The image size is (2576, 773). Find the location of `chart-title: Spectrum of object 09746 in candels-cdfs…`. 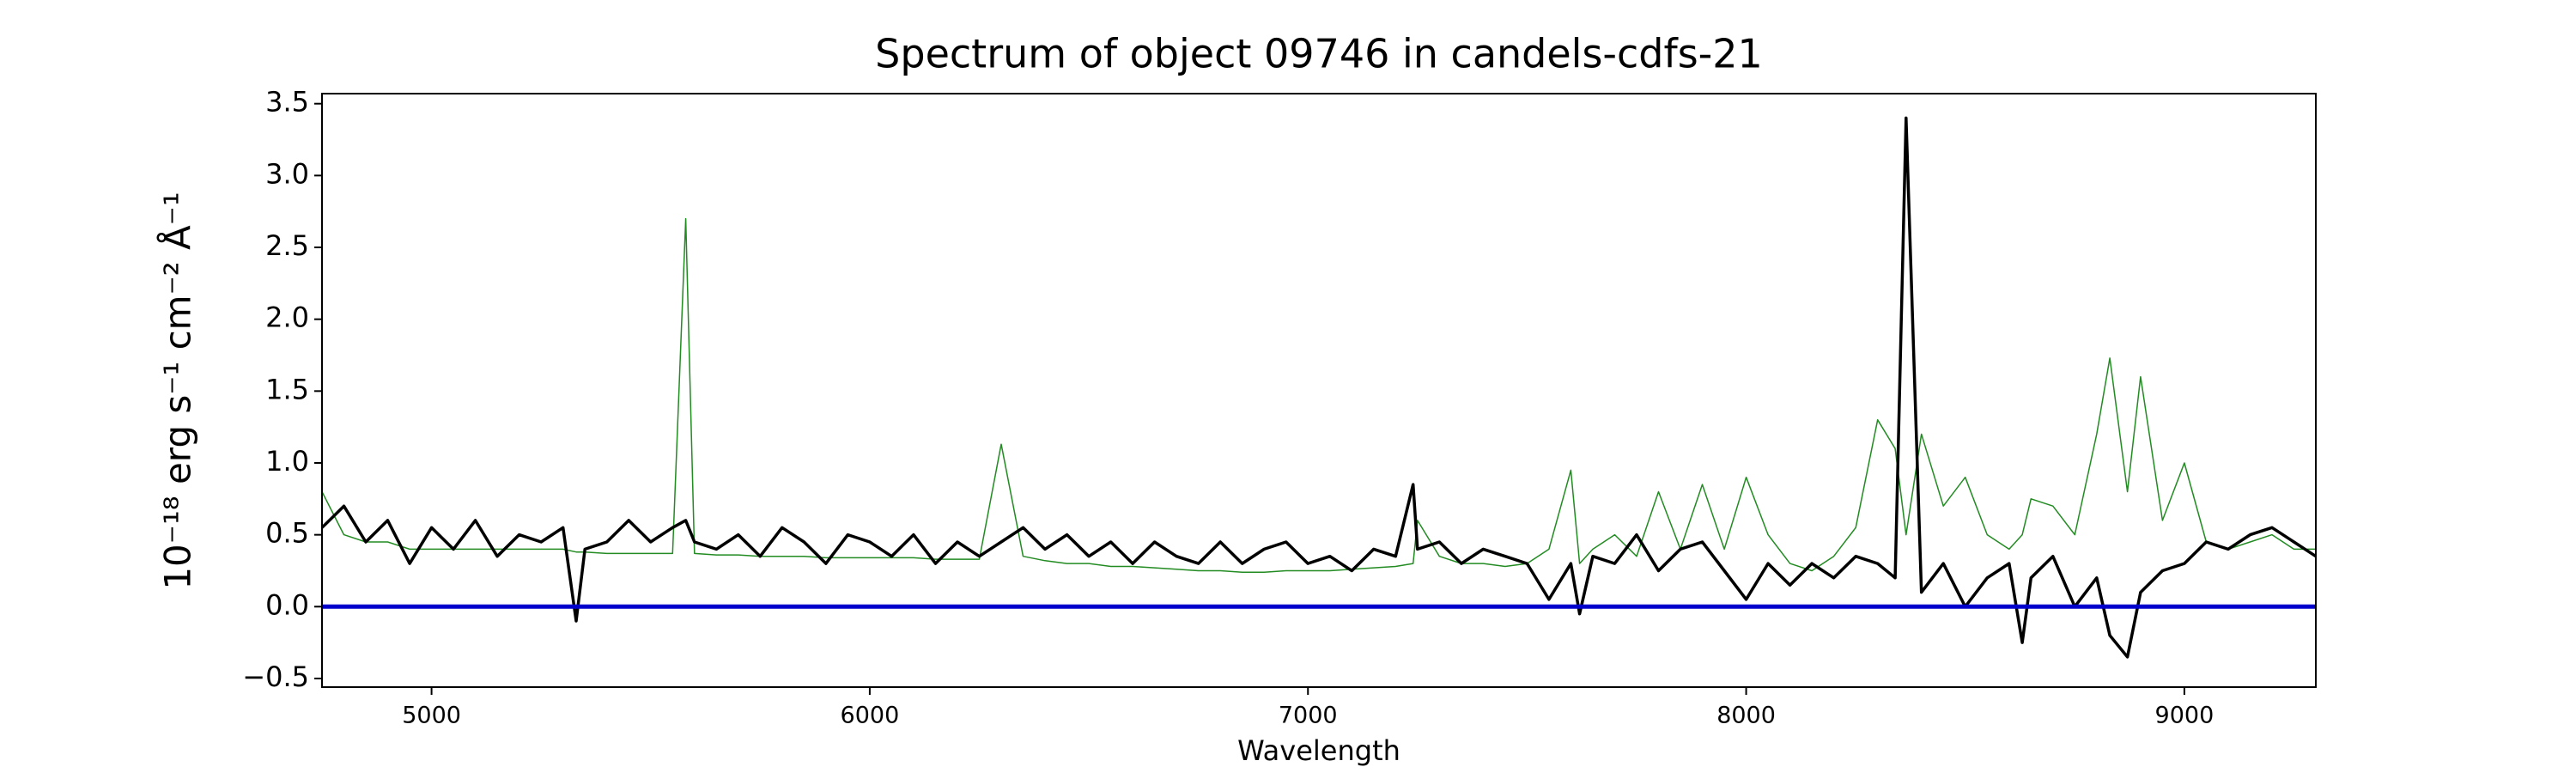

chart-title: Spectrum of object 09746 in candels-cdfs… is located at coordinates (1319, 54).